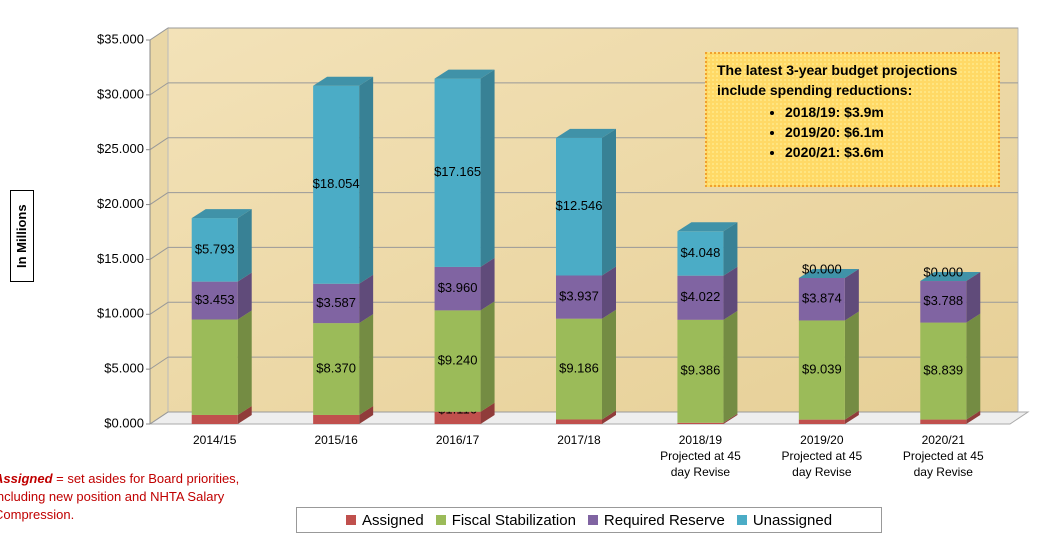 The width and height of the screenshot is (1041, 537). I want to click on side-wall, so click(159, 226).